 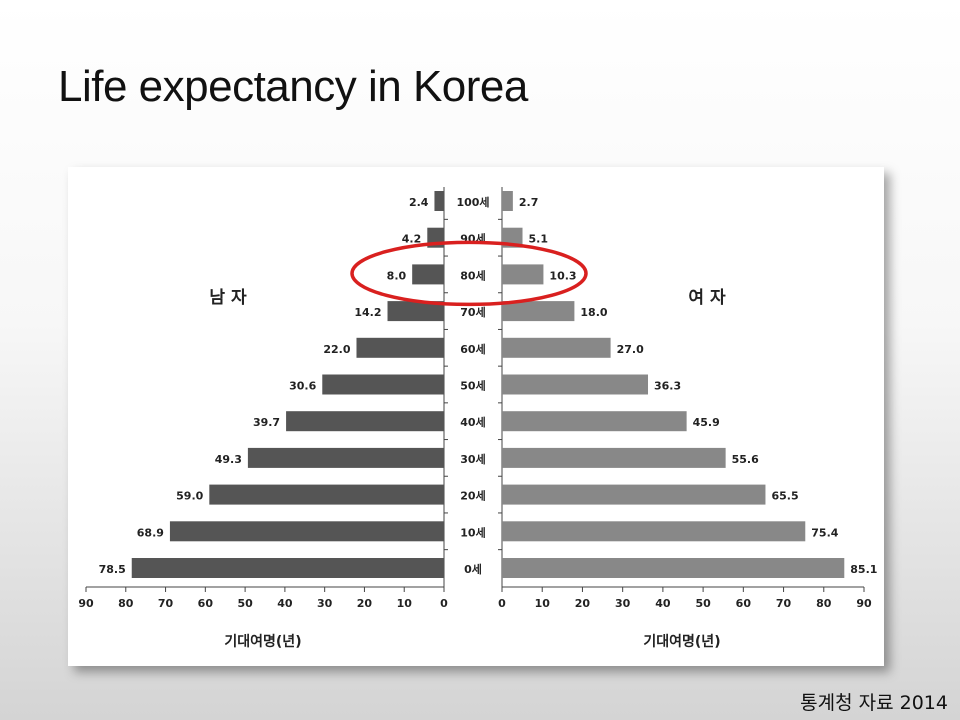 I want to click on female-bar-value-label: 18.0, so click(x=593, y=312).